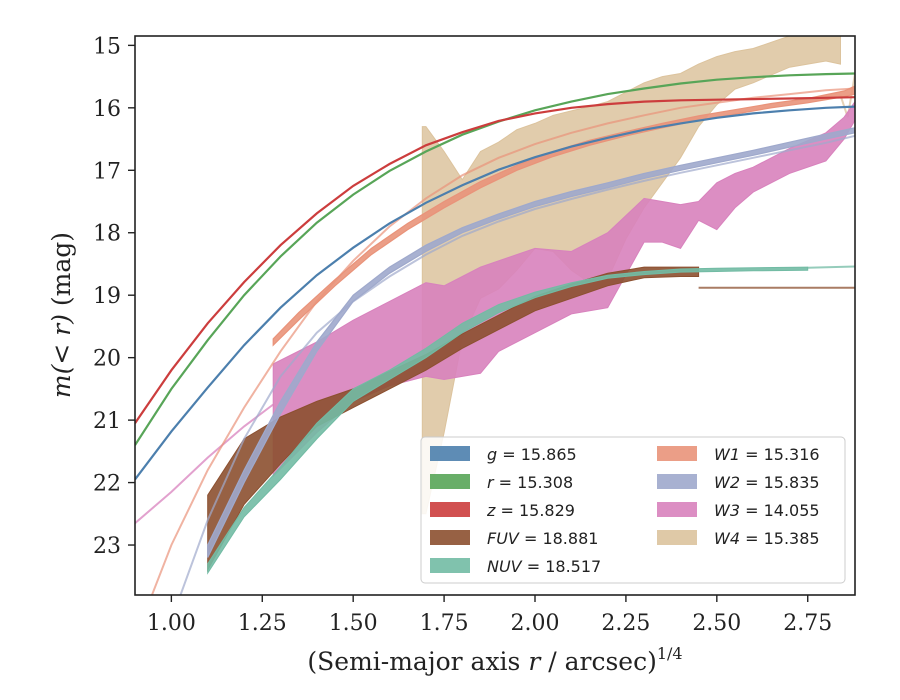 The width and height of the screenshot is (900, 700). What do you see at coordinates (767, 482) in the screenshot?
I see `legend-label: W2 = 15.835` at bounding box center [767, 482].